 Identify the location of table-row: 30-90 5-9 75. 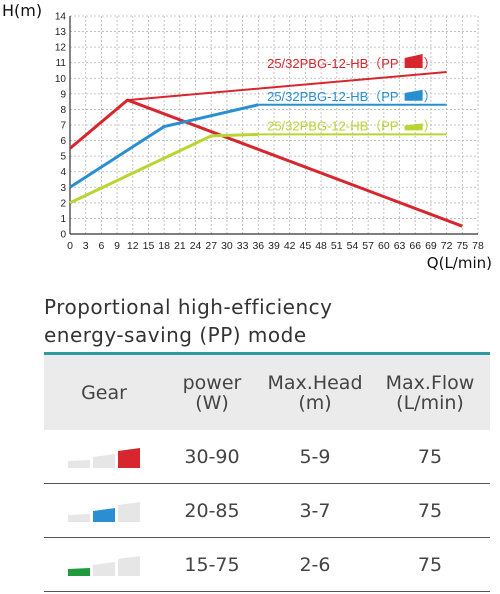
(267, 457).